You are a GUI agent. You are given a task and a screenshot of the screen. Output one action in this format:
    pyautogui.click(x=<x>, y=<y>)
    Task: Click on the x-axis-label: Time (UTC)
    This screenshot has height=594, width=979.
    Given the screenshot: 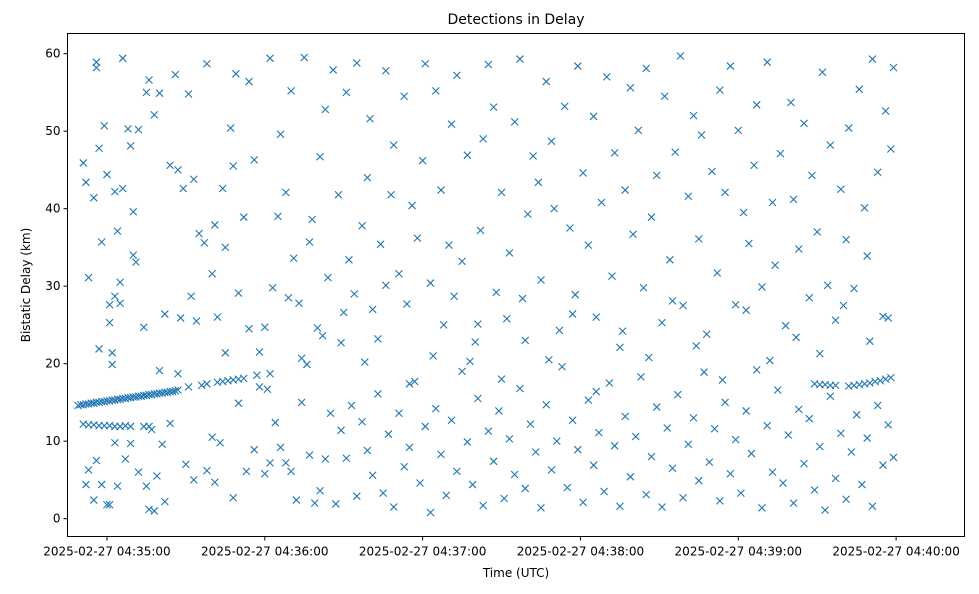 What is the action you would take?
    pyautogui.click(x=515, y=573)
    